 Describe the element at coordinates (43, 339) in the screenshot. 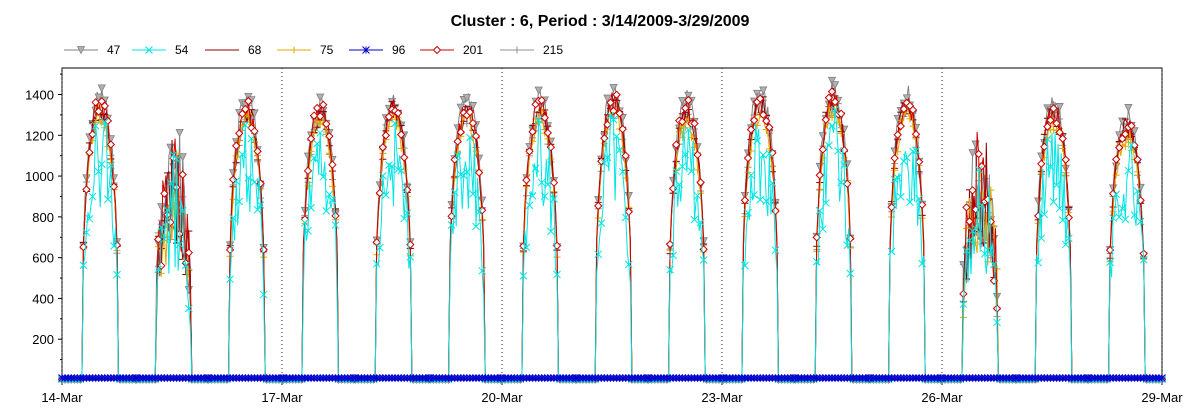

I see `y-tick-label: 200` at that location.